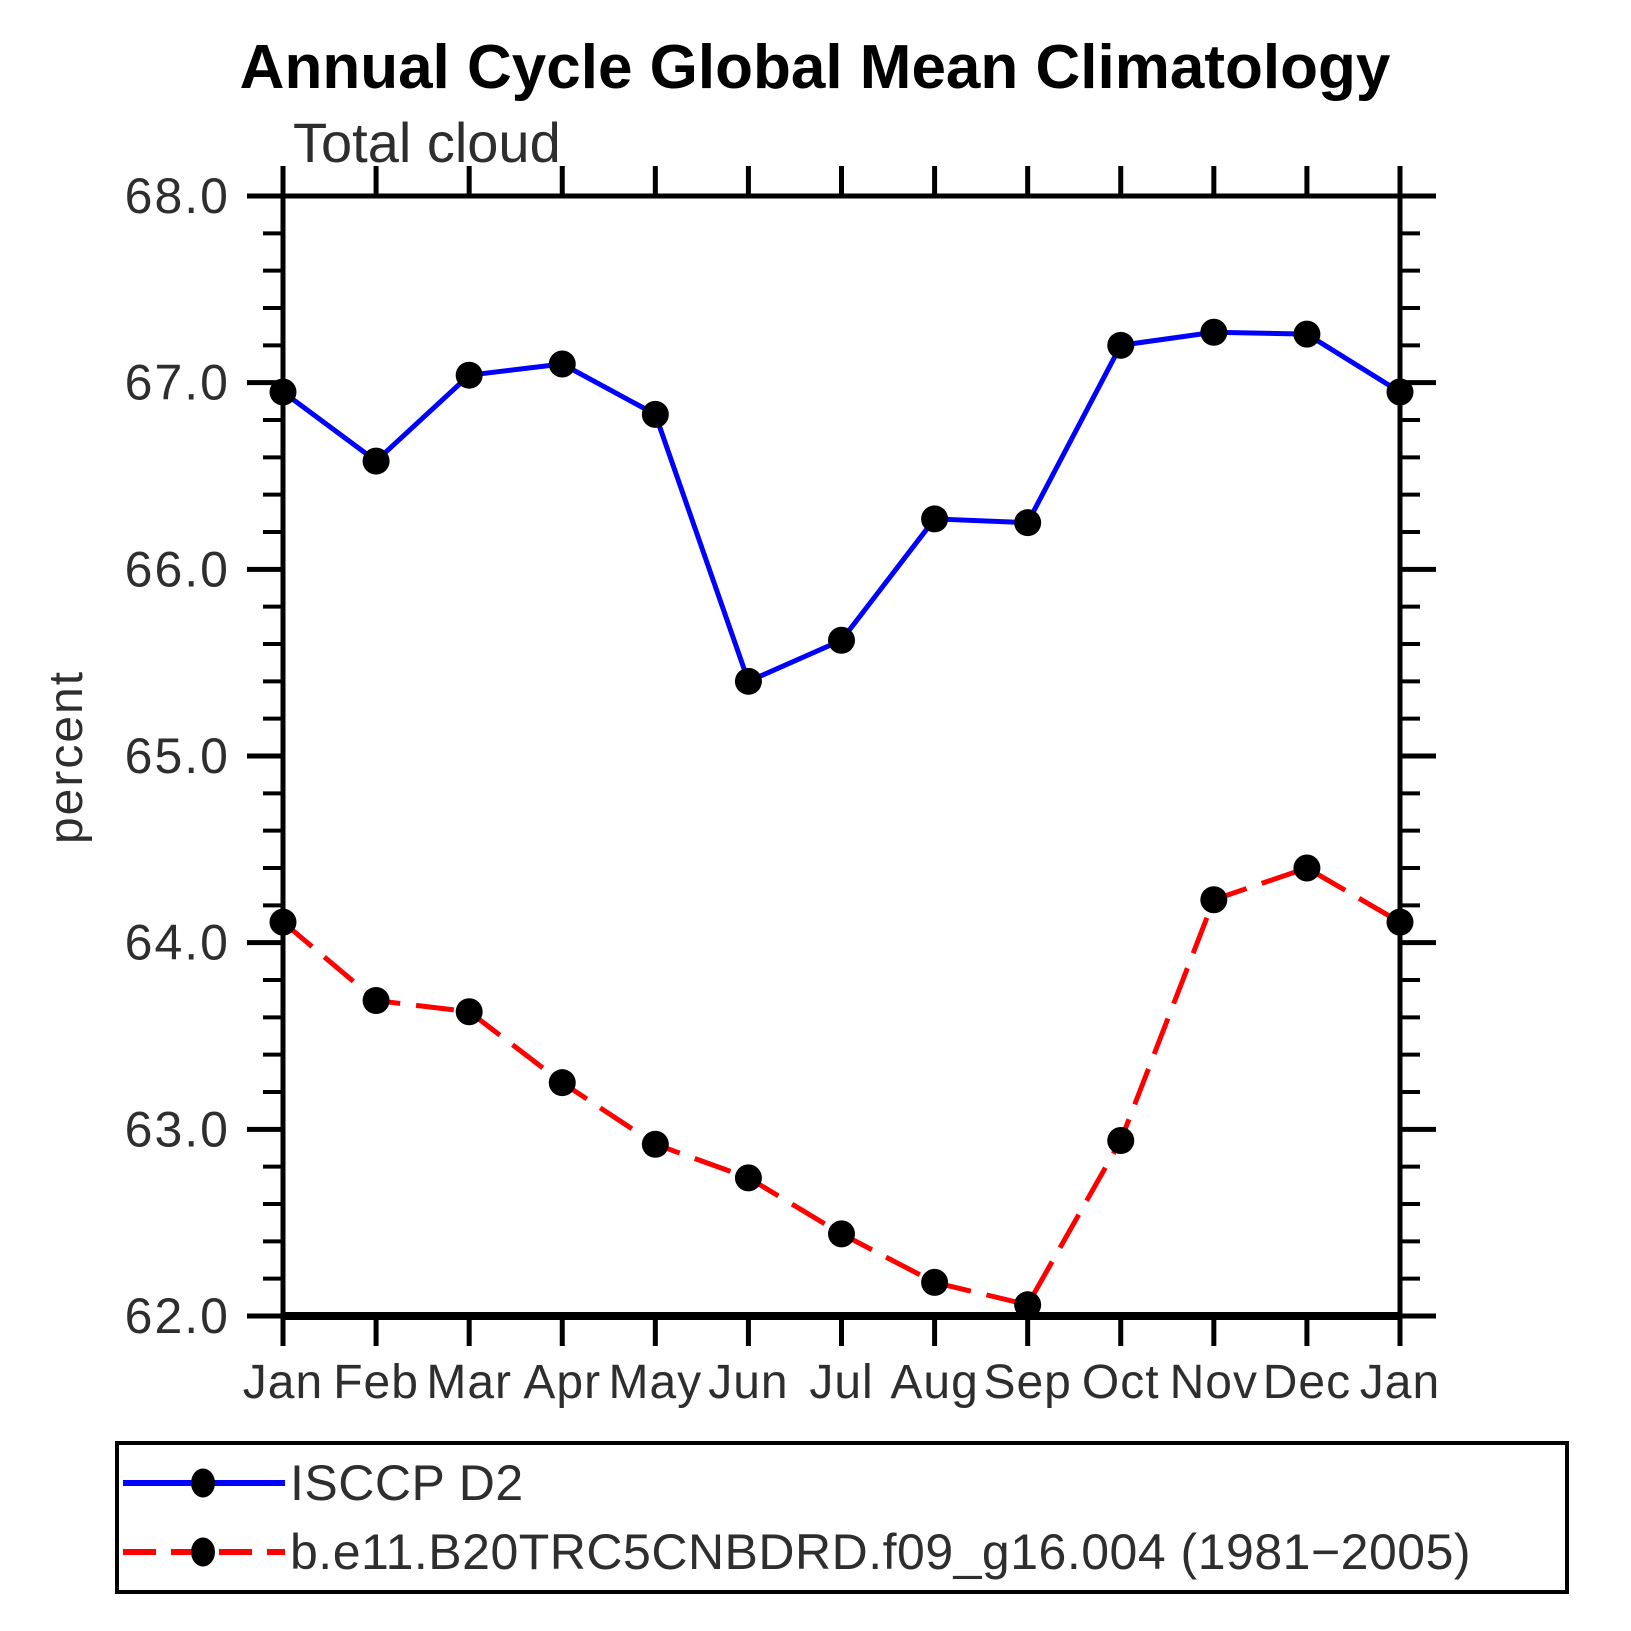  Describe the element at coordinates (376, 1382) in the screenshot. I see `x-tick-label: Feb` at that location.